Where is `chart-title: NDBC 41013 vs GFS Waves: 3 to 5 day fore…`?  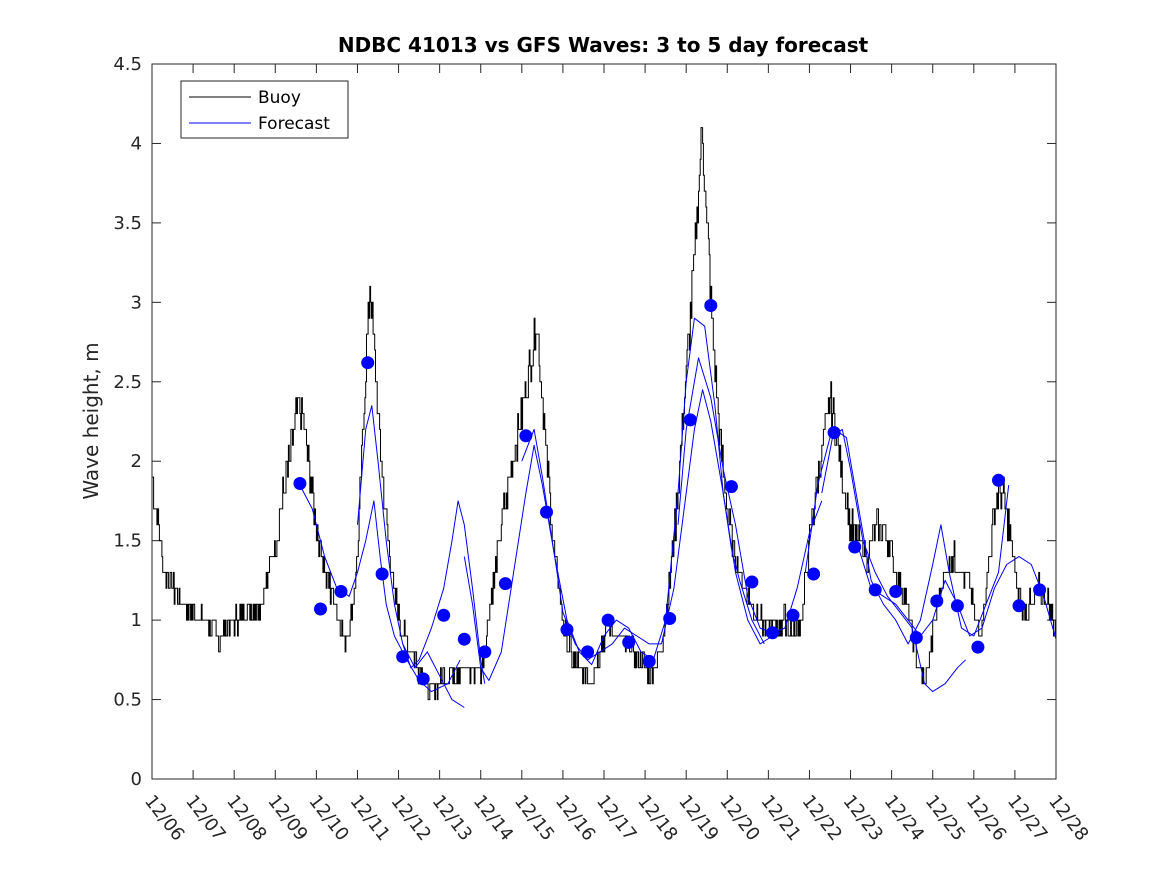 chart-title: NDBC 41013 vs GFS Waves: 3 to 5 day fore… is located at coordinates (603, 45).